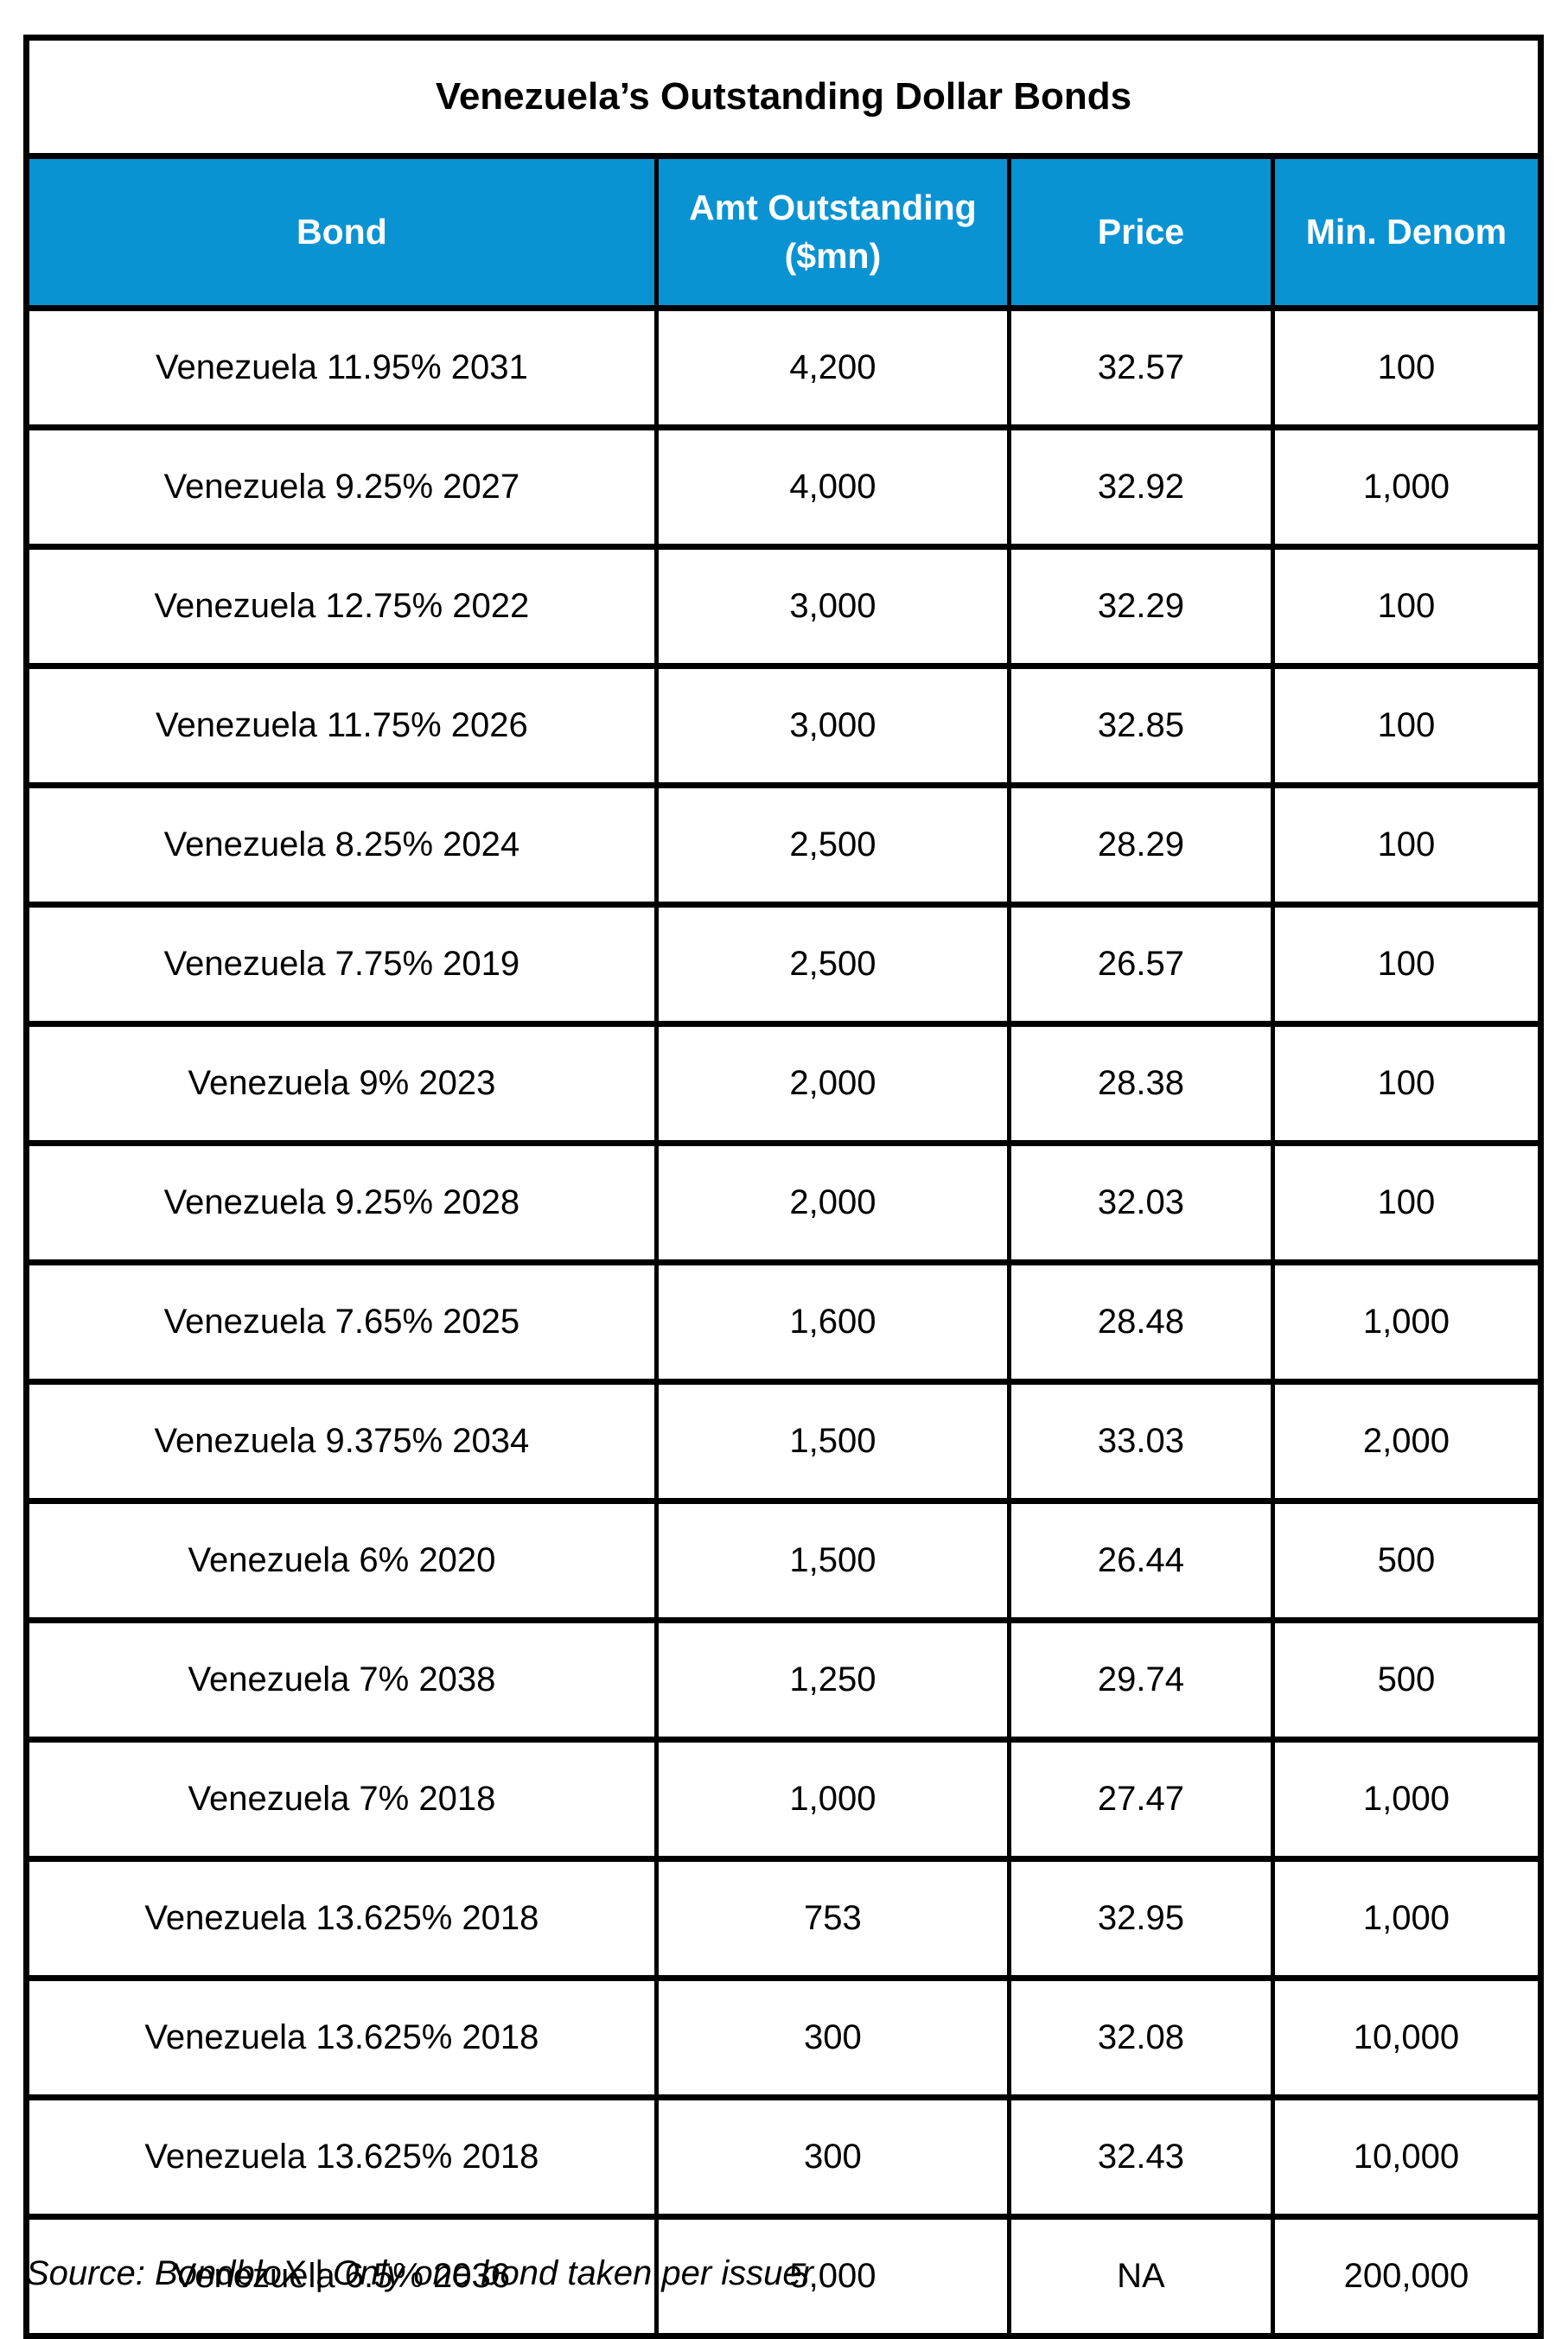 The image size is (1568, 2339). Describe the element at coordinates (1141, 1083) in the screenshot. I see `price-cell: 28.38` at that location.